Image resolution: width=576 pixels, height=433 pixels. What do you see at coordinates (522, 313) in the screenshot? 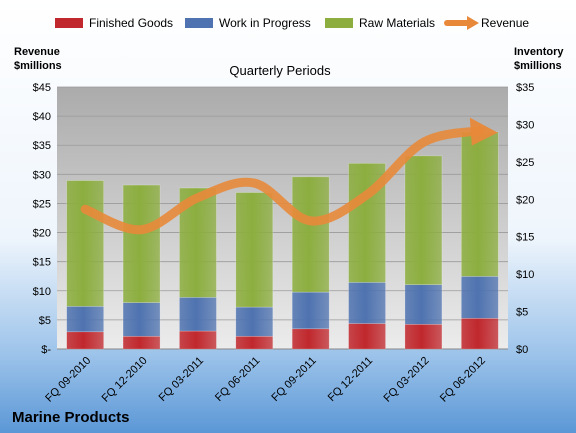
I see `right-tick-label: $5` at bounding box center [522, 313].